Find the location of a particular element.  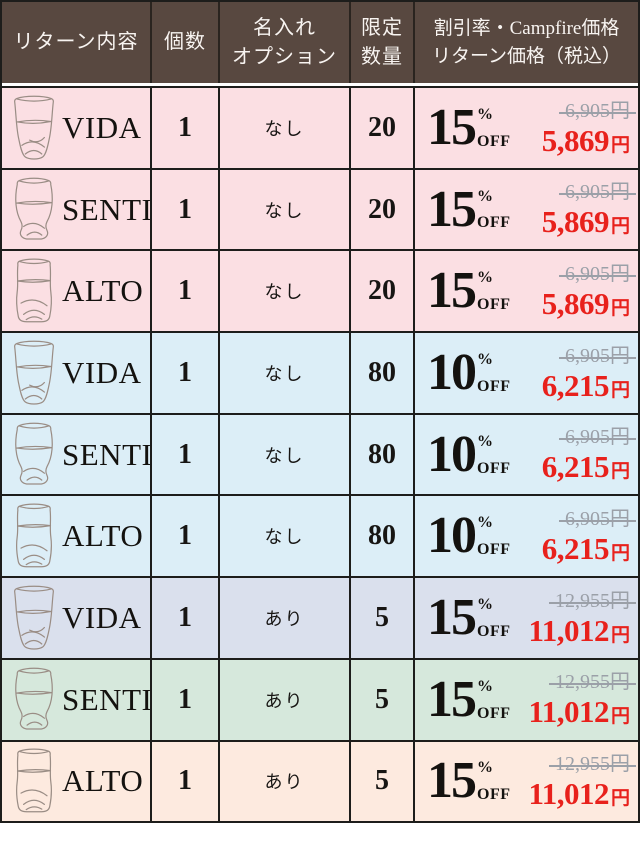

product-name: SENTI is located at coordinates (107, 209).